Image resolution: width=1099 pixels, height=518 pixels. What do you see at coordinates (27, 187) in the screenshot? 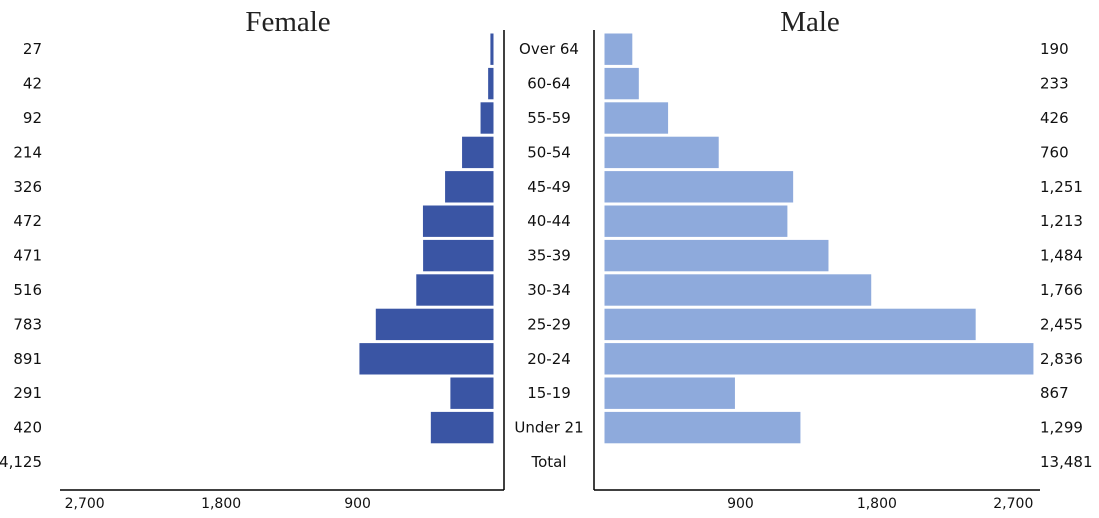
I see `female-value-label: 326` at bounding box center [27, 187].